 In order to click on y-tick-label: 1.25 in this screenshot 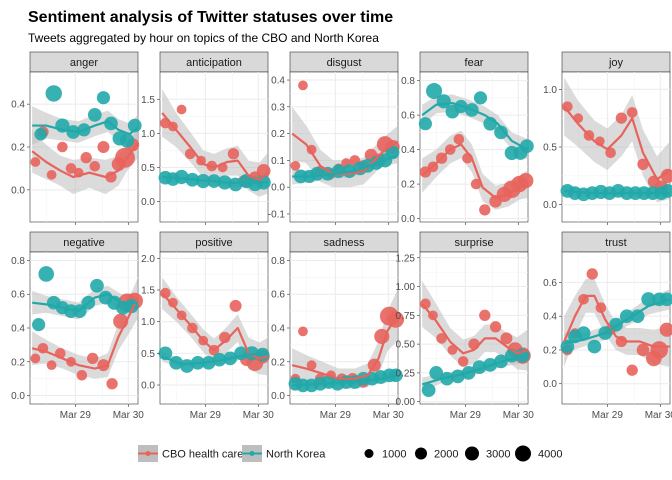, I will do `click(406, 258)`.